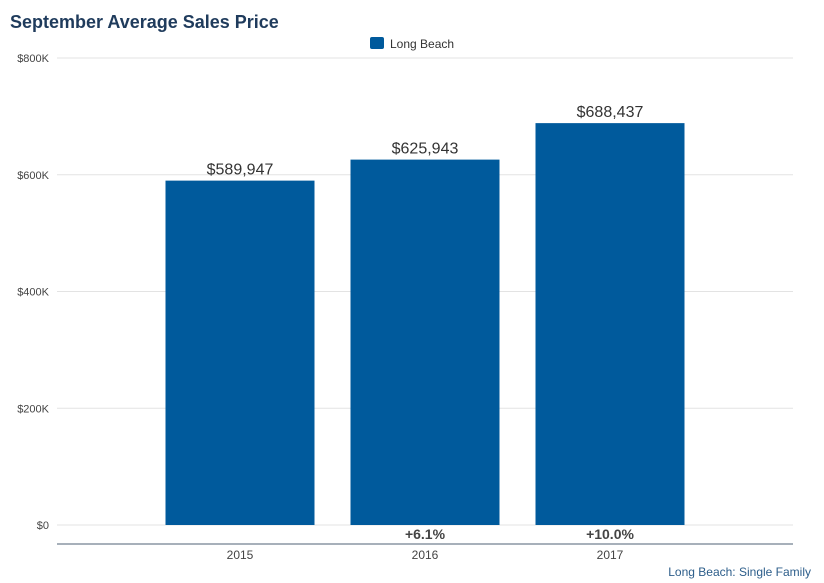 The image size is (824, 583). I want to click on legend: Long Beach, so click(412, 44).